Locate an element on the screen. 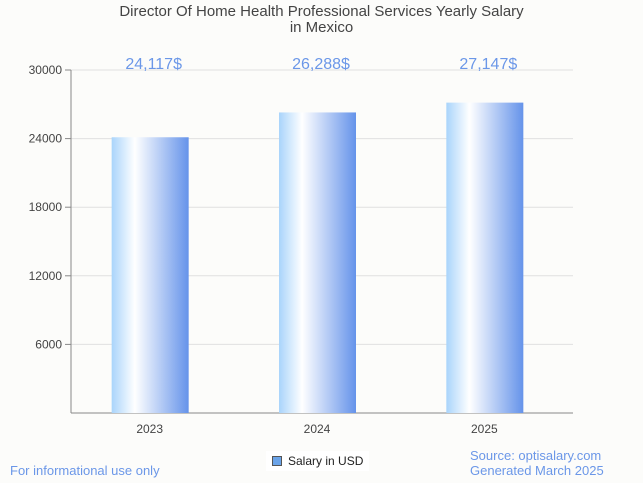  legend: Salary in USD is located at coordinates (318, 461).